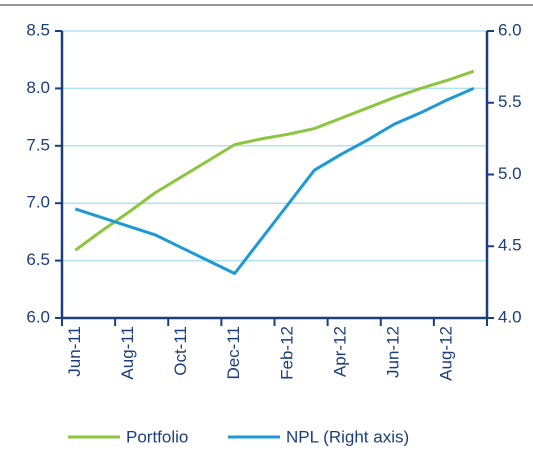 The image size is (533, 450). I want to click on x-tick-label: Aug-11, so click(127, 353).